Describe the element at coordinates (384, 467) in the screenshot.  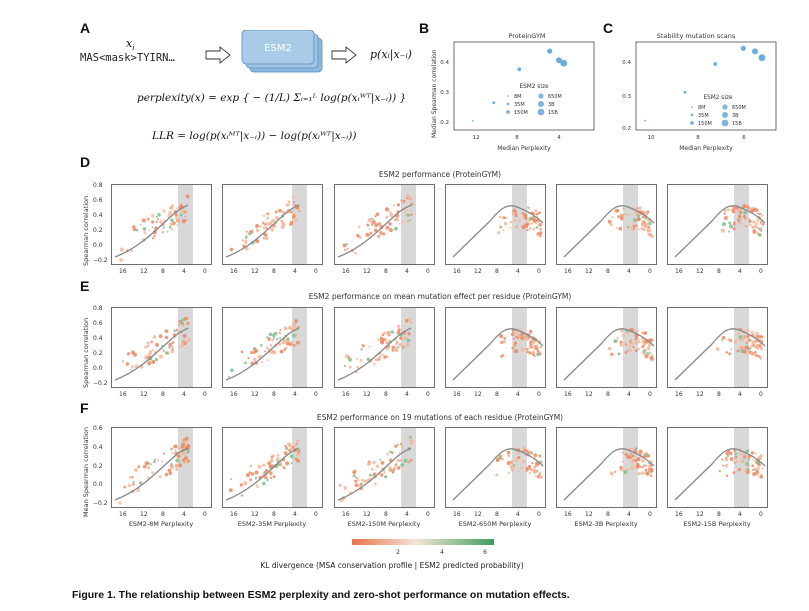
I see `scatter-panel-r2-c2` at that location.